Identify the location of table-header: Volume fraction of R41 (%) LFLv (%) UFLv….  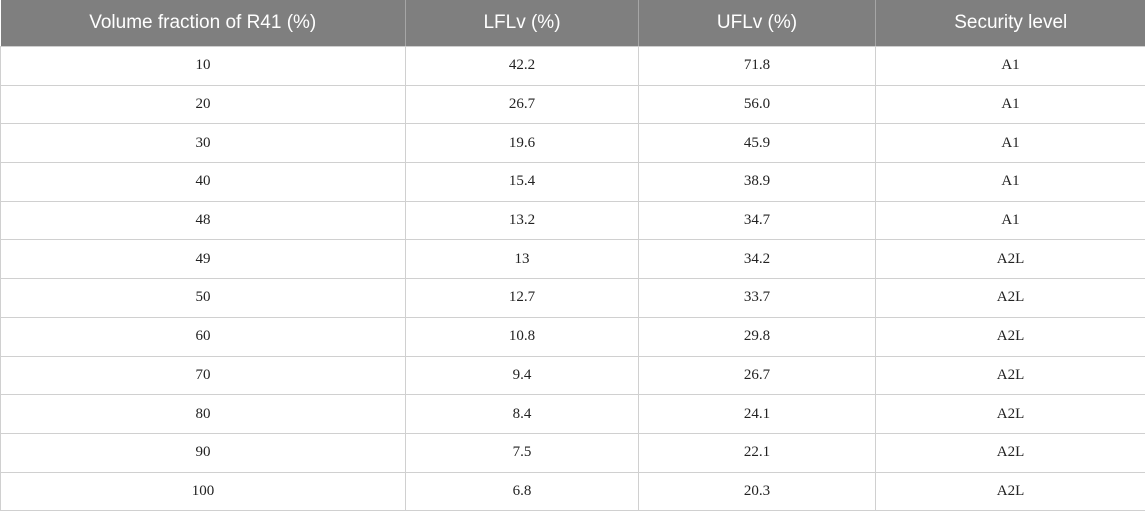
(573, 23).